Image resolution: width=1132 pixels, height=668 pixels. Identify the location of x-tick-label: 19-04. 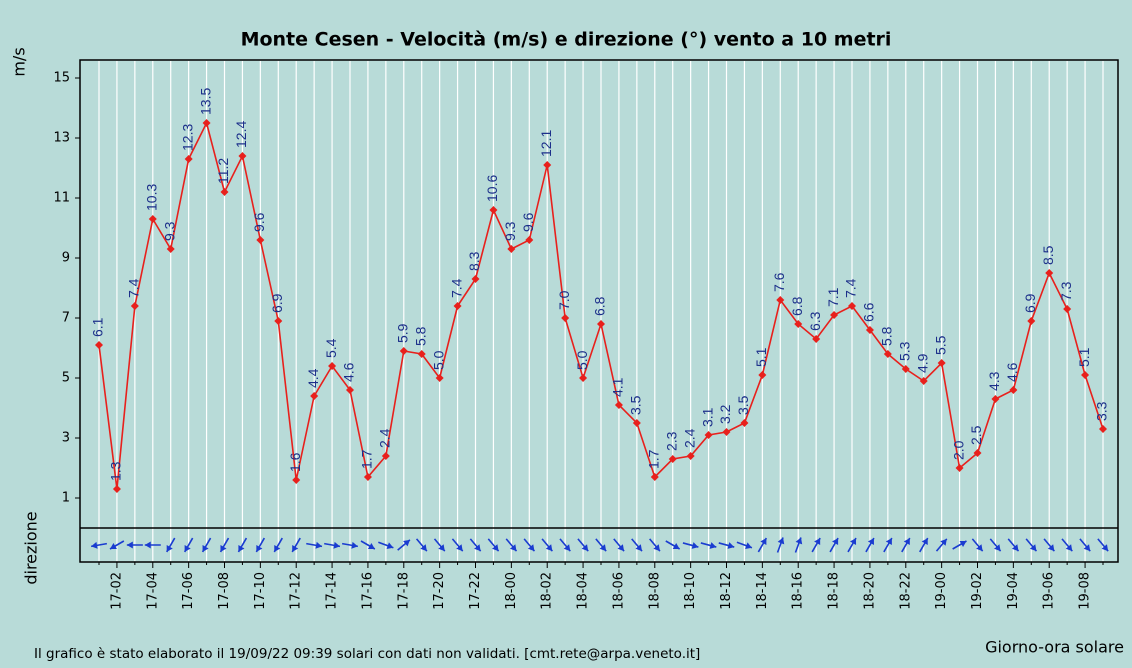
(1013, 591).